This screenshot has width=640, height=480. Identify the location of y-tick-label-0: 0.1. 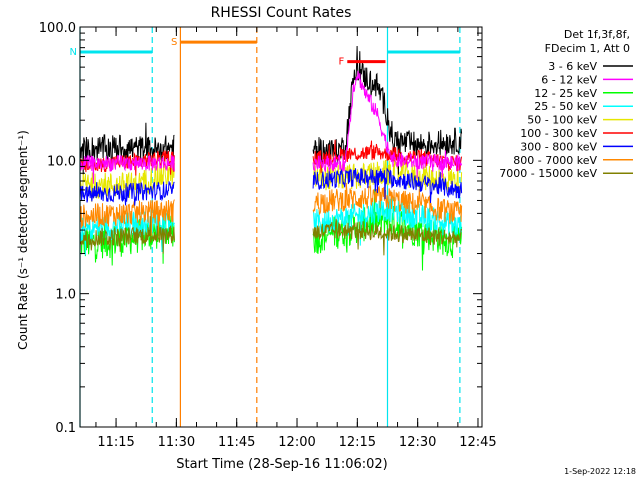
(65, 428).